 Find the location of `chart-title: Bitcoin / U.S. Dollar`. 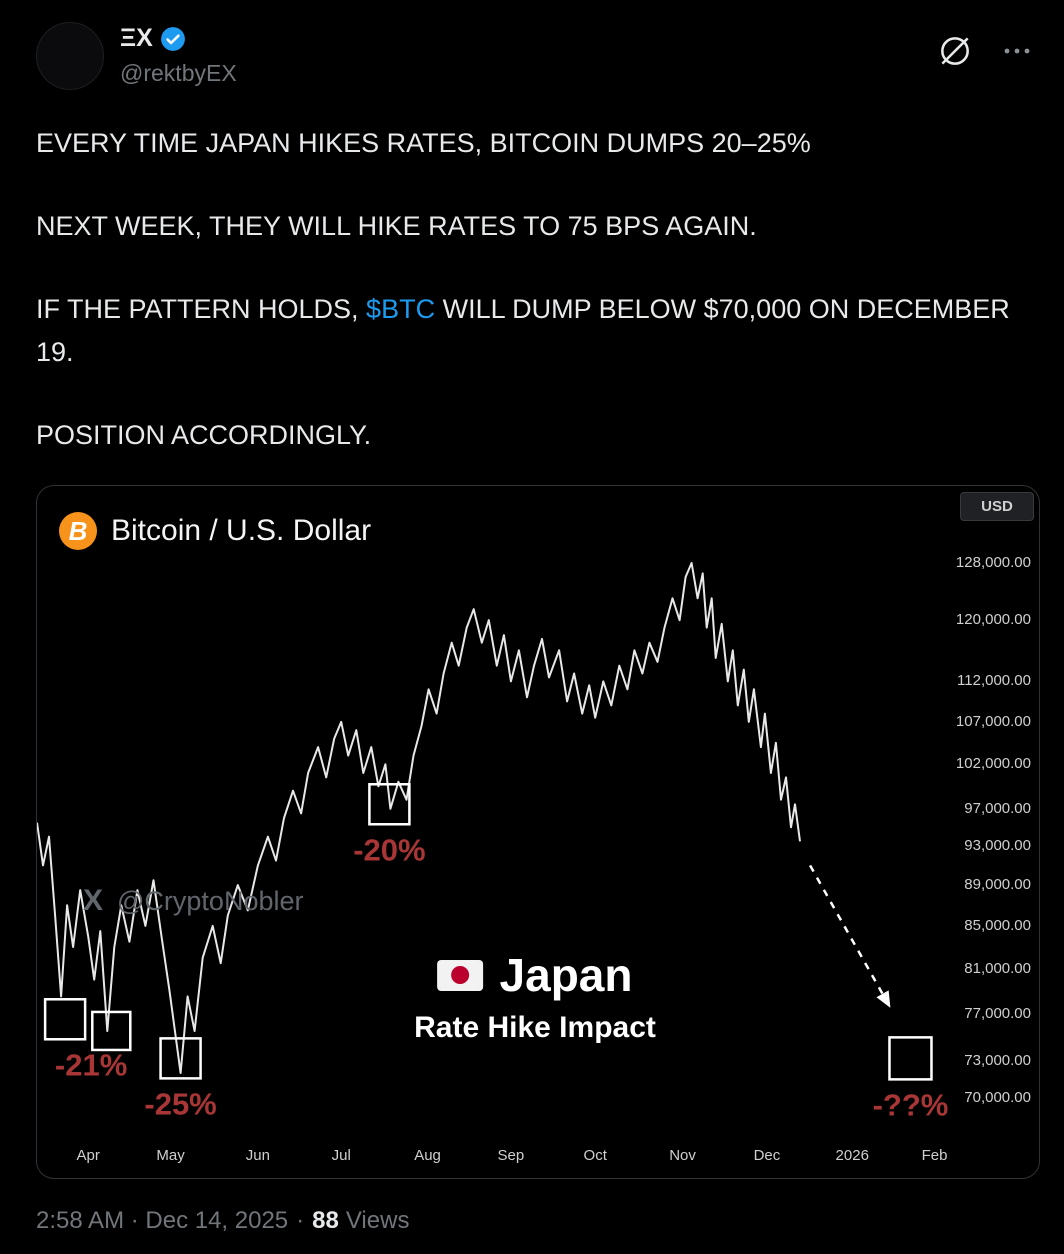

chart-title: Bitcoin / U.S. Dollar is located at coordinates (241, 530).